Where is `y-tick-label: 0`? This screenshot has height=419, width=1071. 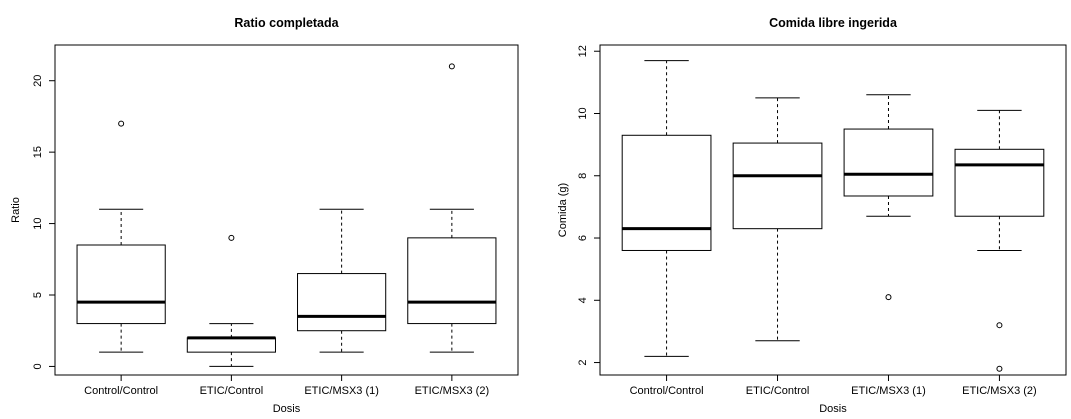
y-tick-label: 0 is located at coordinates (38, 366).